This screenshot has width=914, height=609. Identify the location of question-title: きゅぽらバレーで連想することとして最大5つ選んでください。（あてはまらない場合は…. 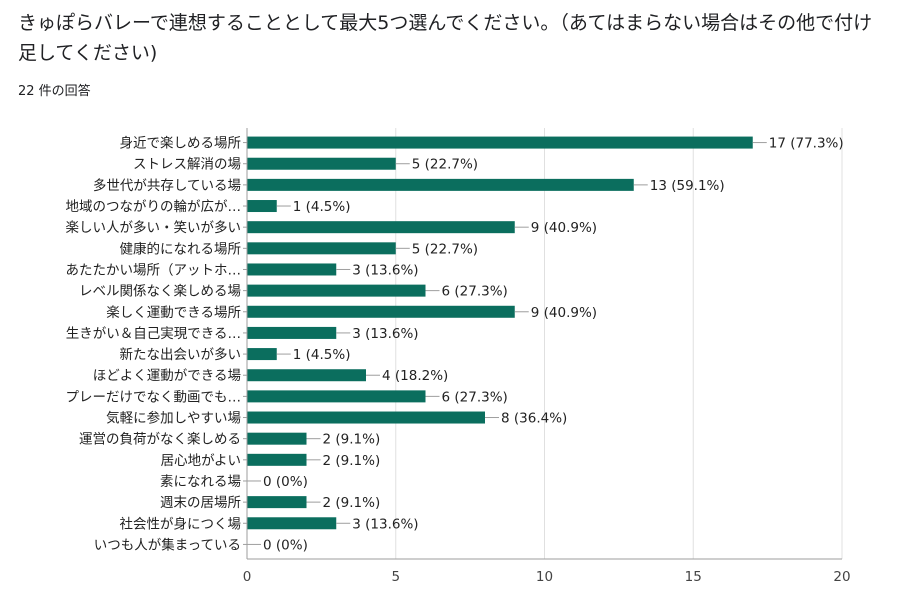
(445, 38).